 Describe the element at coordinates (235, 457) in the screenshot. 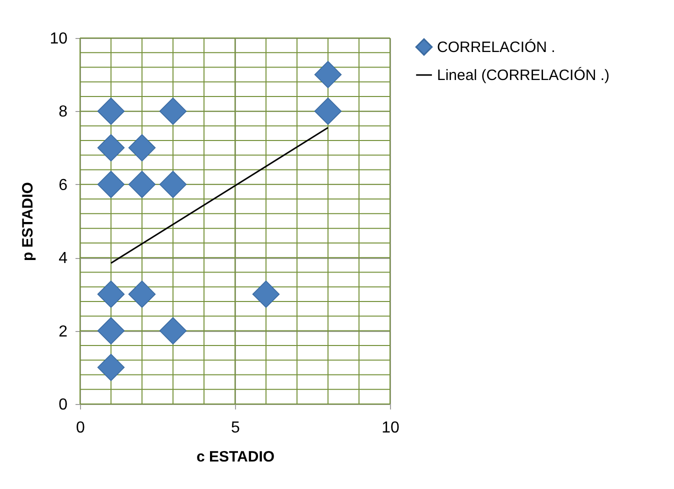

I see `x-axis-title: c ESTADIO` at that location.